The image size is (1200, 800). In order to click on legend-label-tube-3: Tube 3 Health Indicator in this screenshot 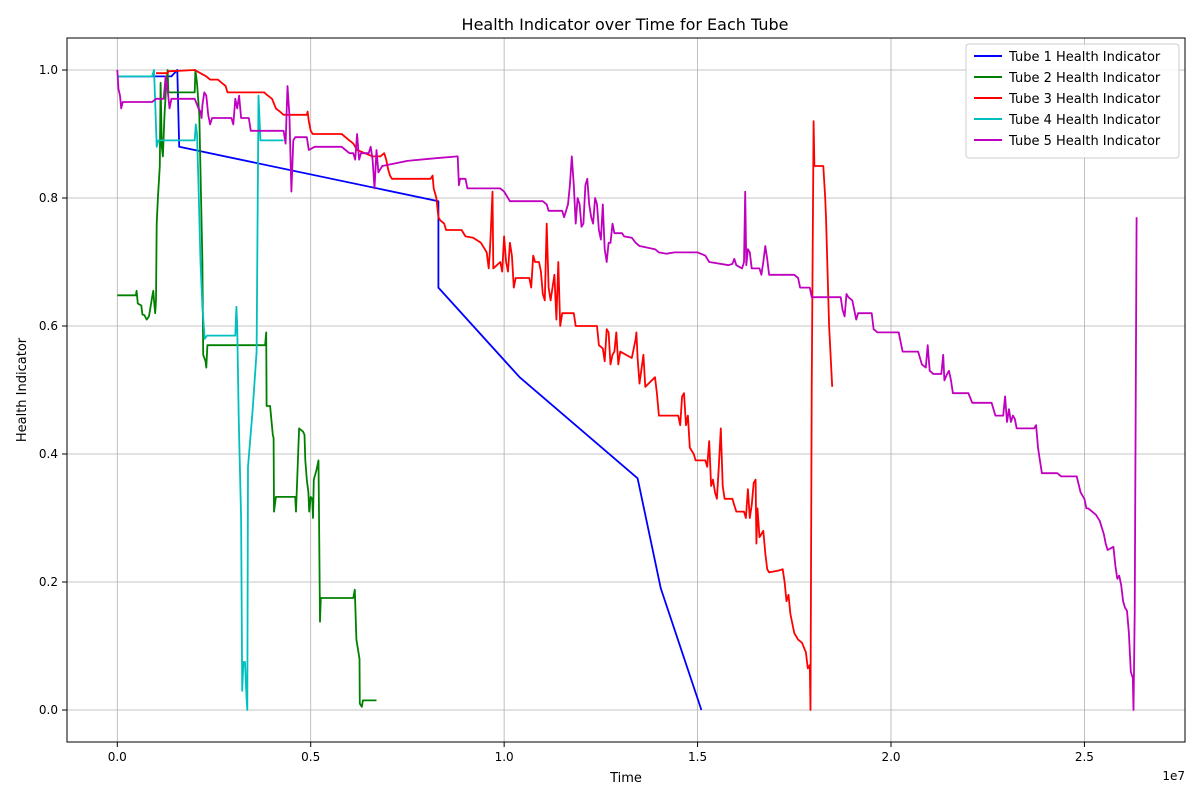, I will do `click(1084, 99)`.